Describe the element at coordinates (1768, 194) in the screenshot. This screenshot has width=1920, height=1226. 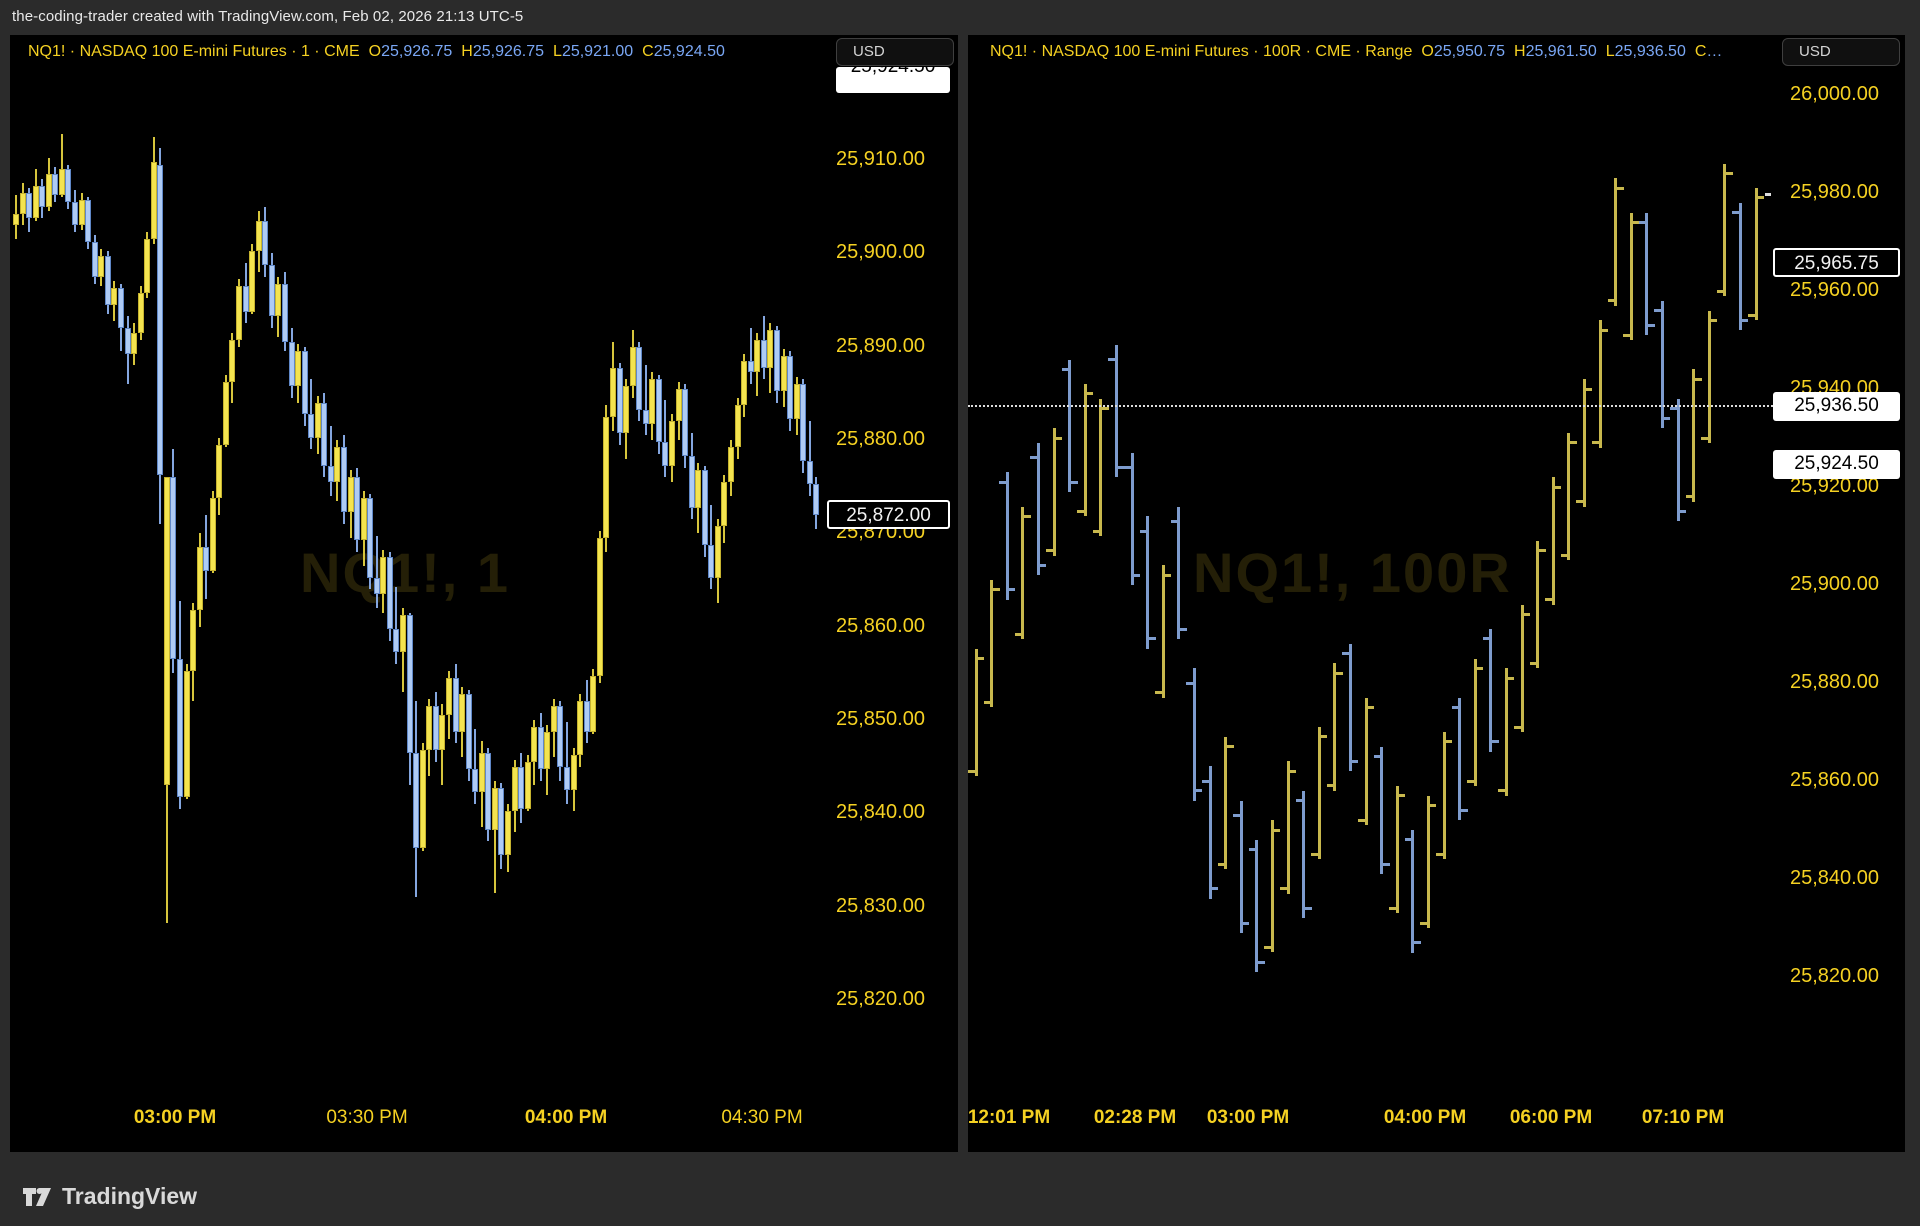
I see `last-price-dash` at that location.